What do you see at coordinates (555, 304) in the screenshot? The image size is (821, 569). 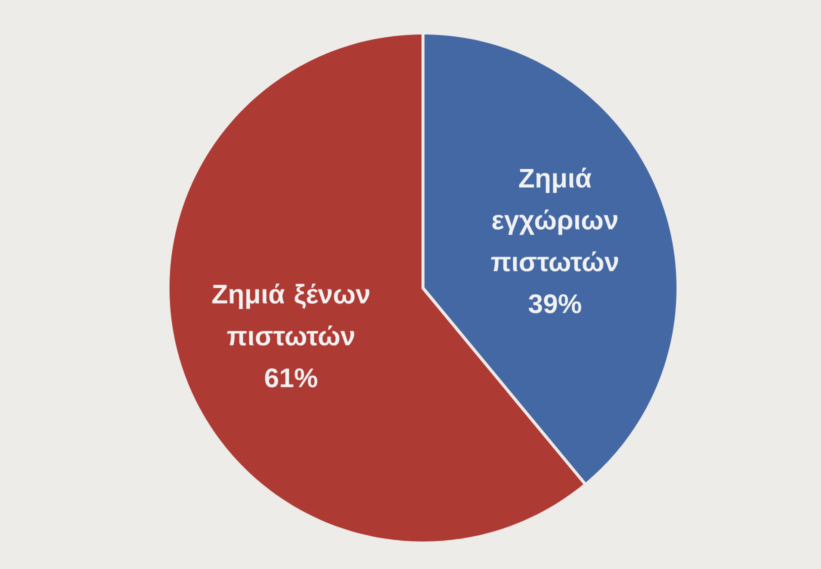 I see `data-label: 39%` at bounding box center [555, 304].